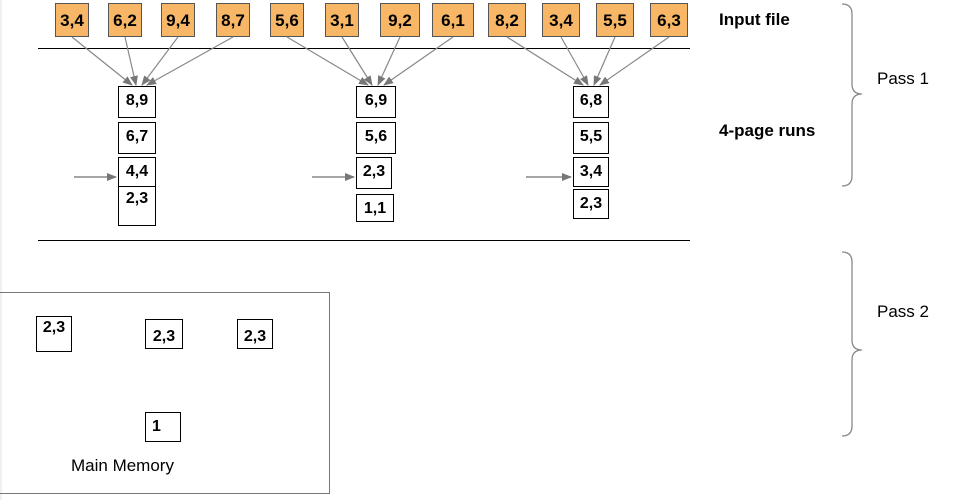 This screenshot has height=500, width=955. What do you see at coordinates (364, 48) in the screenshot?
I see `top-divider` at bounding box center [364, 48].